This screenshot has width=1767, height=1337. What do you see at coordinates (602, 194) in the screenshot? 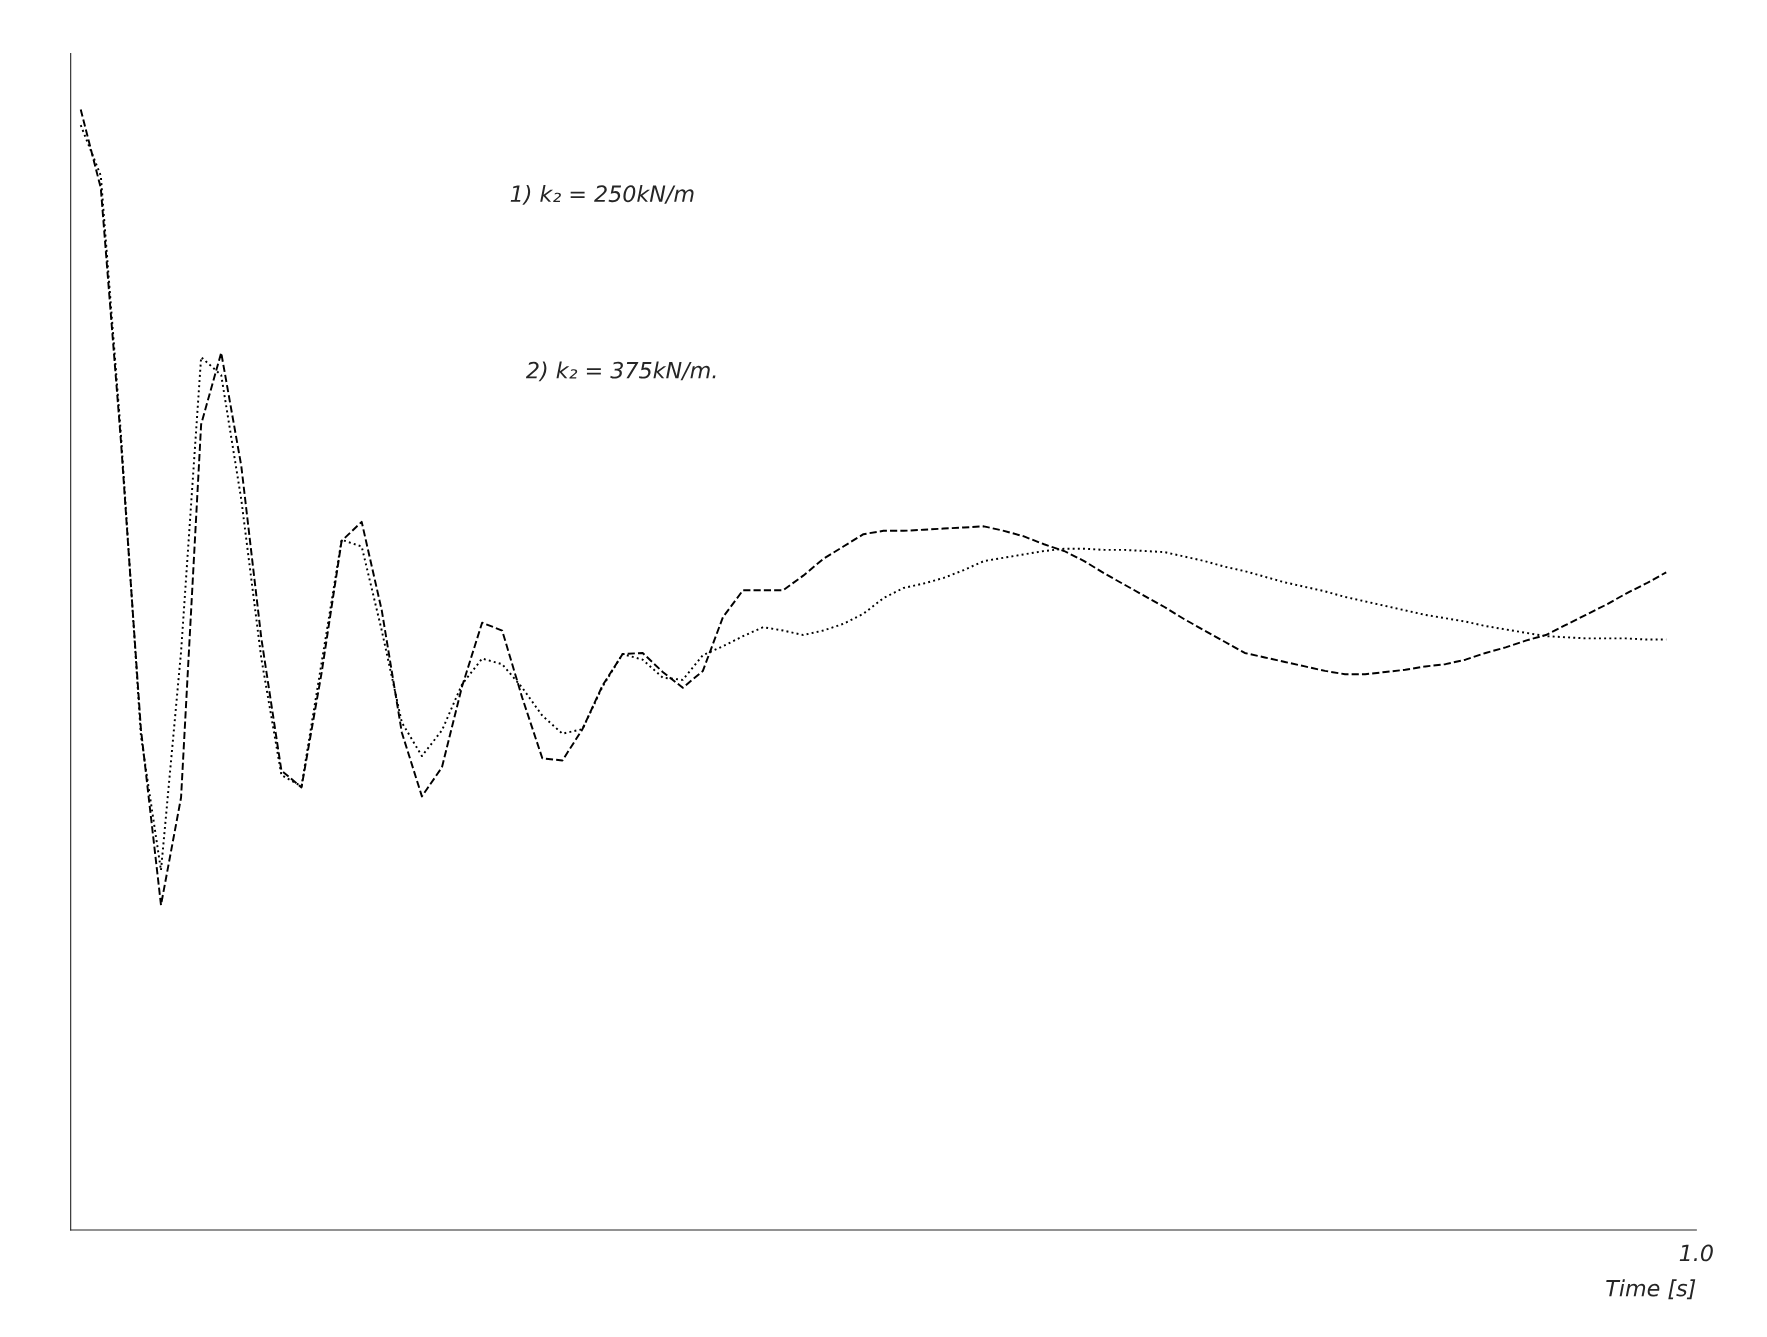
I see `annotation: 1) k₂ = 250kN/m` at bounding box center [602, 194].